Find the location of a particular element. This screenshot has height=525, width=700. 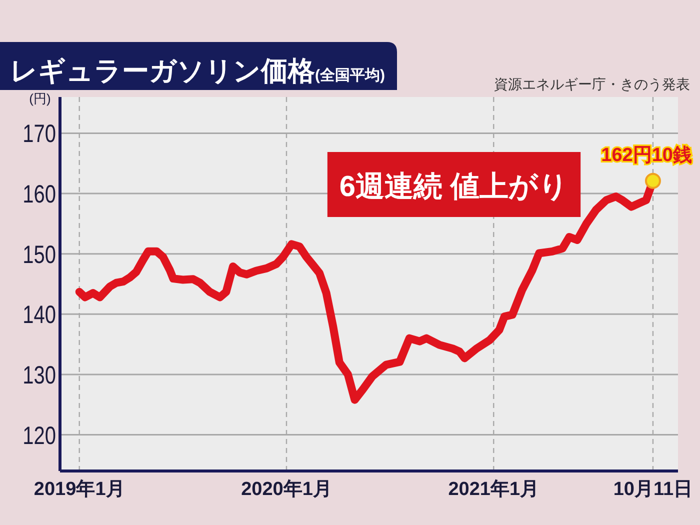

x-tick-label: 2020年1月 is located at coordinates (286, 489).